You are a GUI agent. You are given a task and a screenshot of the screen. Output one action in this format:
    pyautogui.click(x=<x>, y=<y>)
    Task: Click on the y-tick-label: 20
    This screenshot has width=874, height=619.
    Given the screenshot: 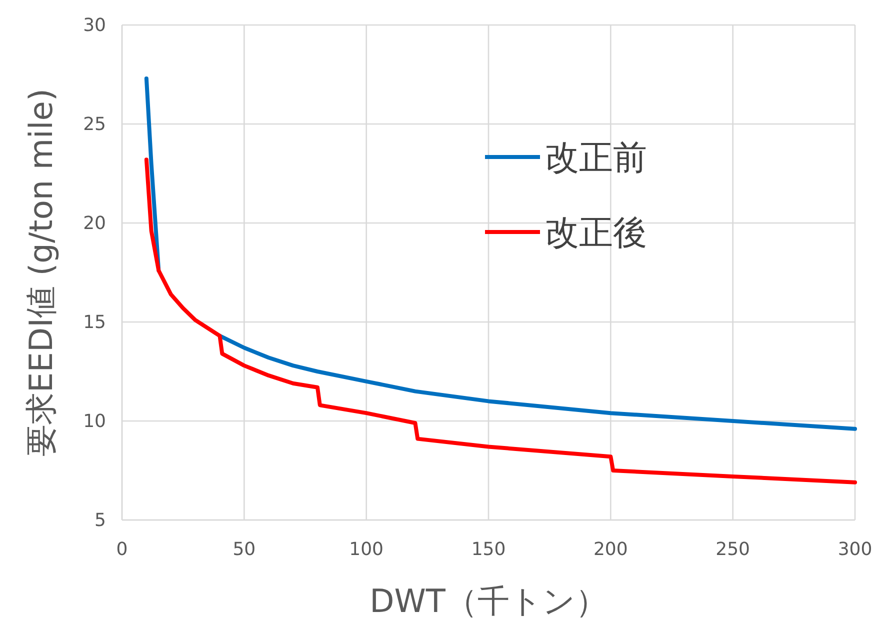 What is the action you would take?
    pyautogui.click(x=94, y=223)
    